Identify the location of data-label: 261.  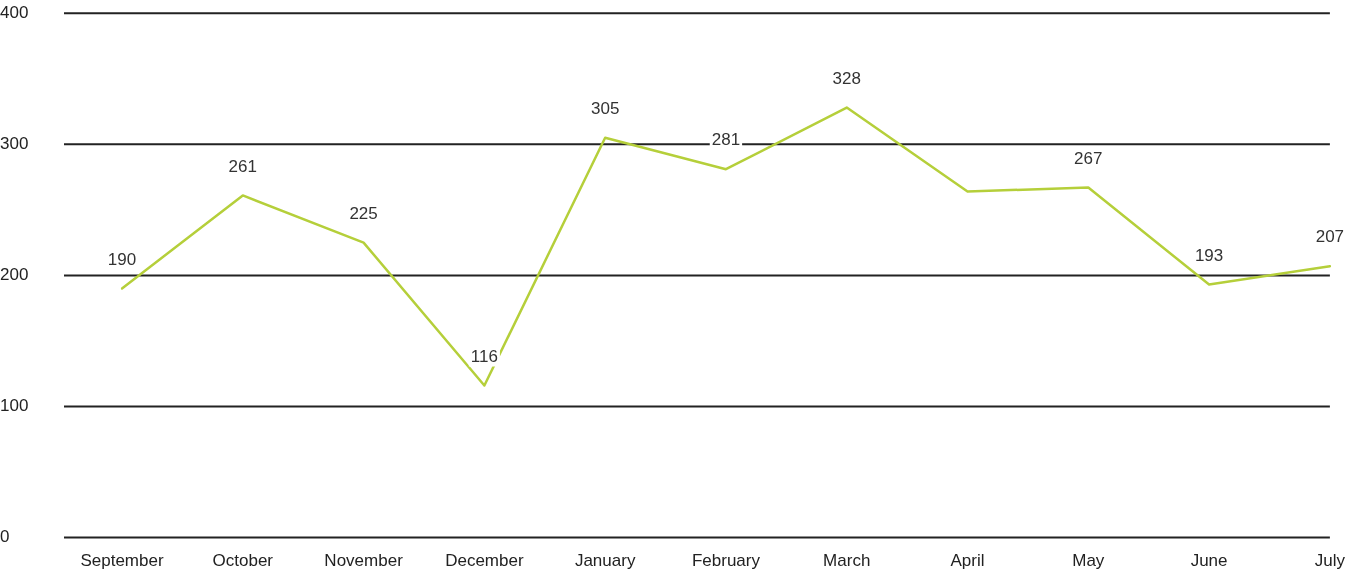
(242, 166).